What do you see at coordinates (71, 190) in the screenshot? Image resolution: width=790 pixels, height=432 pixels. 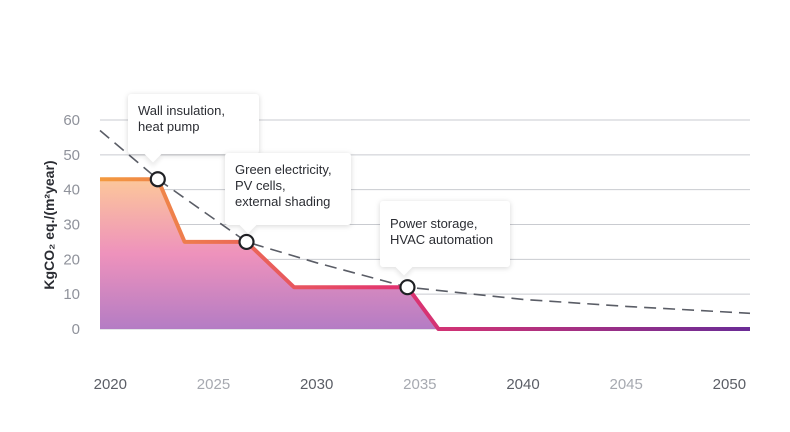 I see `y-tick-40: 40` at bounding box center [71, 190].